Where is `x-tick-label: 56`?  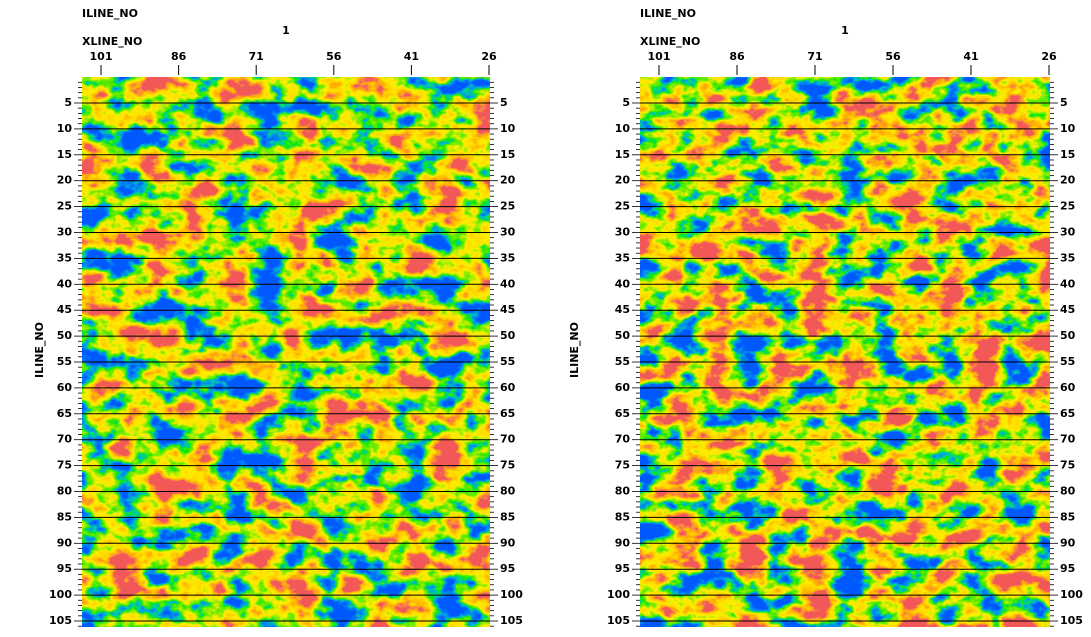 x-tick-label: 56 is located at coordinates (893, 56).